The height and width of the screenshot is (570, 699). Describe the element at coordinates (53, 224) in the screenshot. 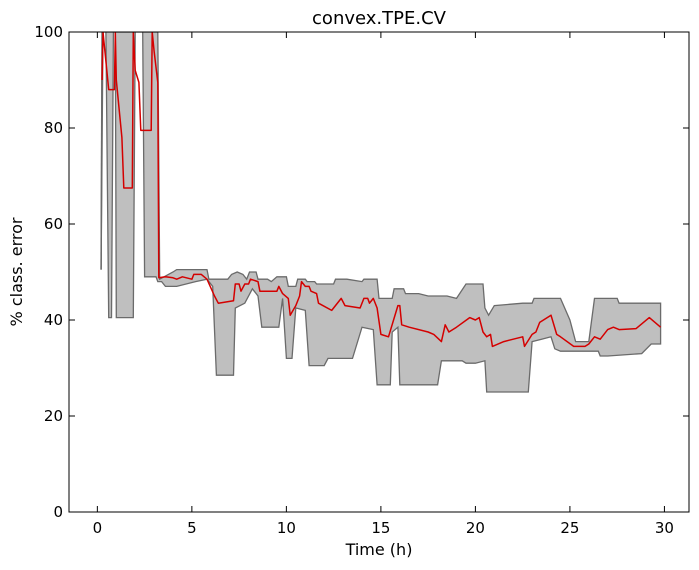

I see `y-tick-label: 60` at that location.